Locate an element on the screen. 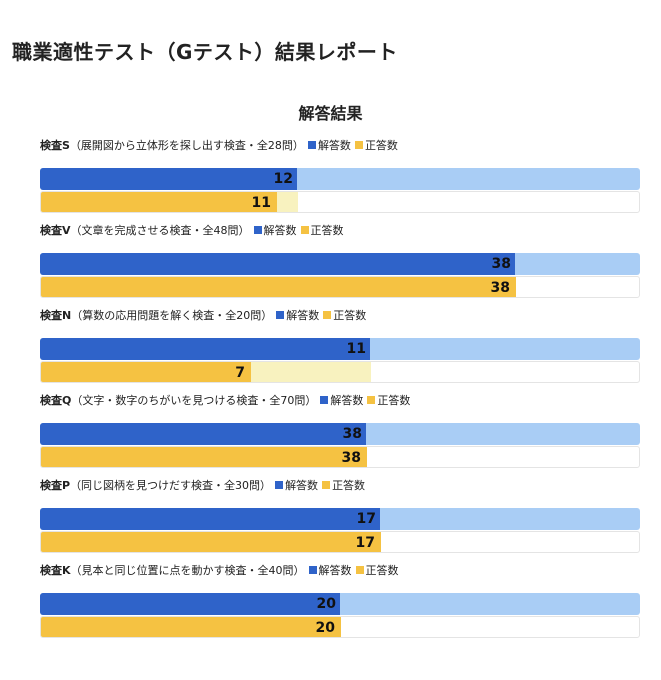  group-label: 検査Q（文字・数字のちがいを見つける検査・全70問） 解答数 正答数 is located at coordinates (225, 400).